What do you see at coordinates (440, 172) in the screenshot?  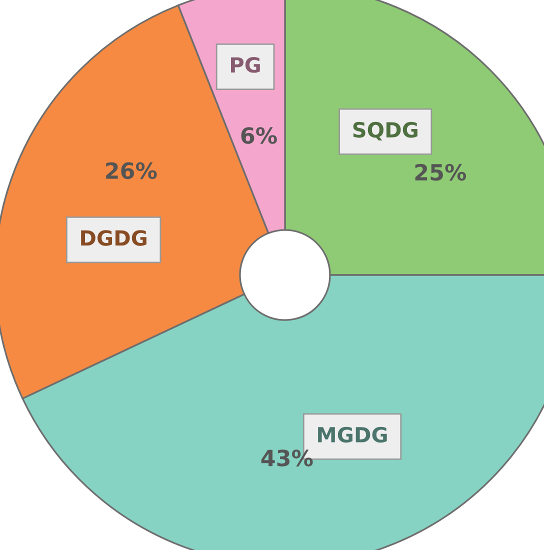 I see `data-label: 25%` at bounding box center [440, 172].